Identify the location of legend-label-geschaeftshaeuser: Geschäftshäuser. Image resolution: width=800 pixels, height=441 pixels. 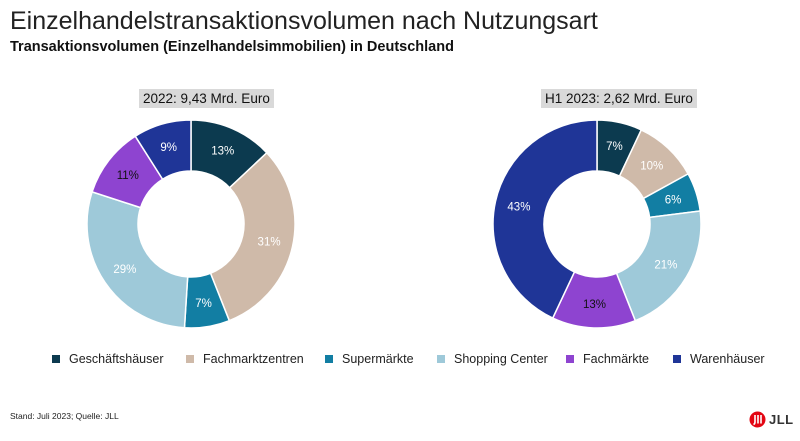
(116, 359).